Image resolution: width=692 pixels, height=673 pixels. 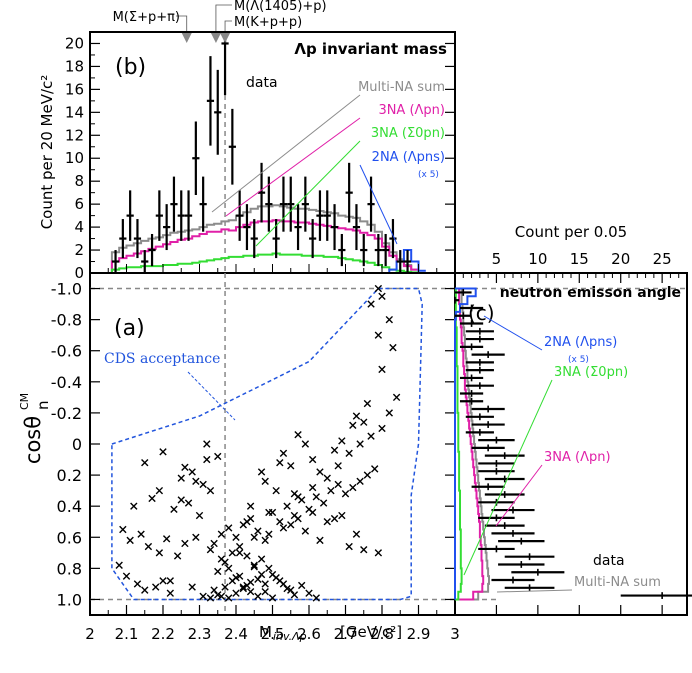 I want to click on threshold-label: M(Σ+p+π), so click(x=146, y=17).